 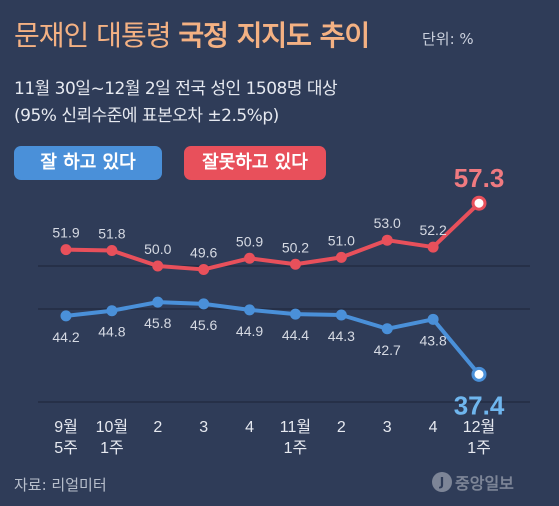 I want to click on data-label-disapprove-1: 51.8, so click(x=111, y=234).